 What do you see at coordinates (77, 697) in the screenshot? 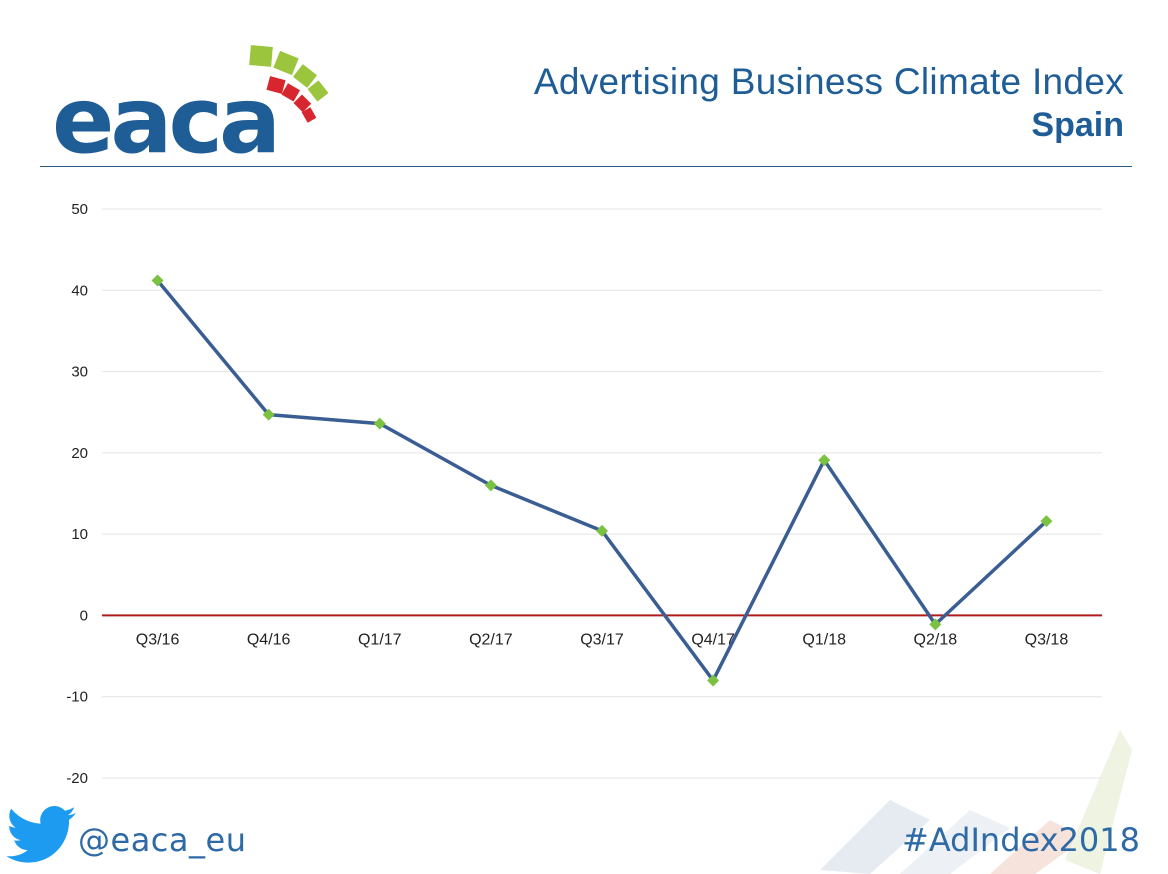
I see `y-tick-label: -10` at bounding box center [77, 697].